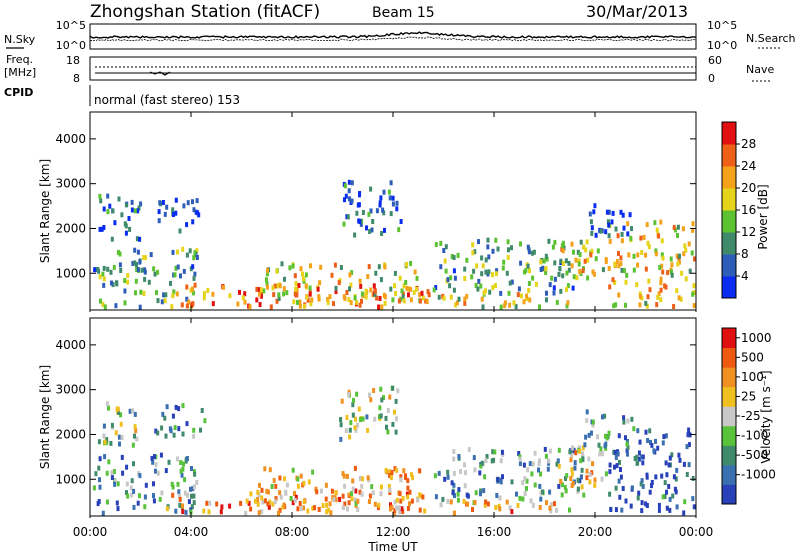 The image size is (800, 554). What do you see at coordinates (167, 100) in the screenshot?
I see `cpid-text: normal (fast stereo) 153` at bounding box center [167, 100].